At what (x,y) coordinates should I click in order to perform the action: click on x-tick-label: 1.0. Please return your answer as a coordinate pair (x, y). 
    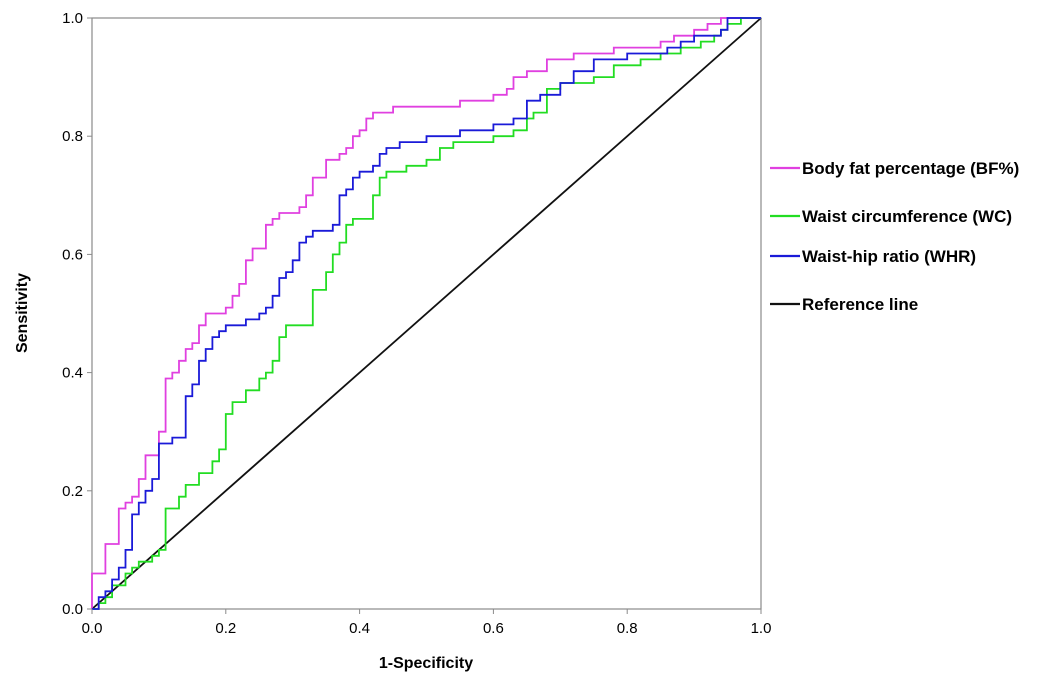
    Looking at the image, I should click on (761, 628).